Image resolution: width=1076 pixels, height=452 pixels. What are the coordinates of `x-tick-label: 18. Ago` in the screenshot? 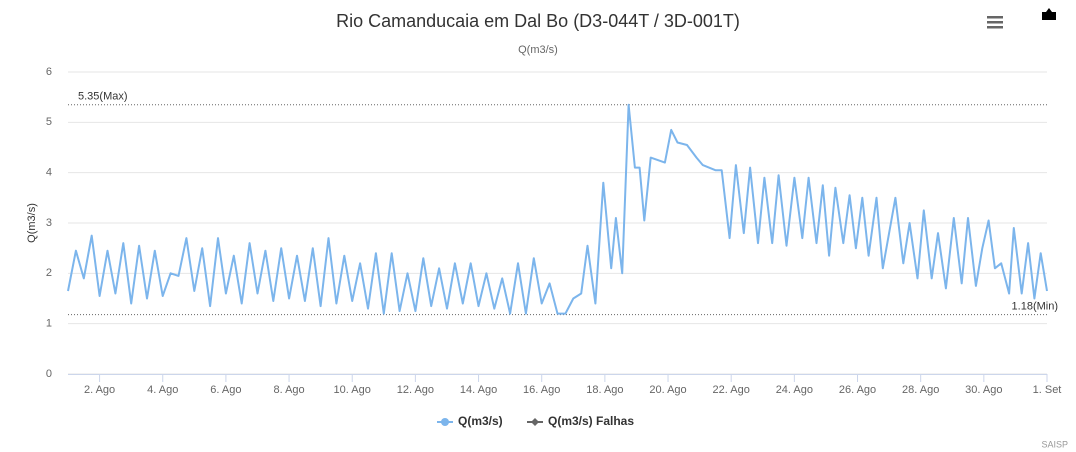 It's located at (604, 390).